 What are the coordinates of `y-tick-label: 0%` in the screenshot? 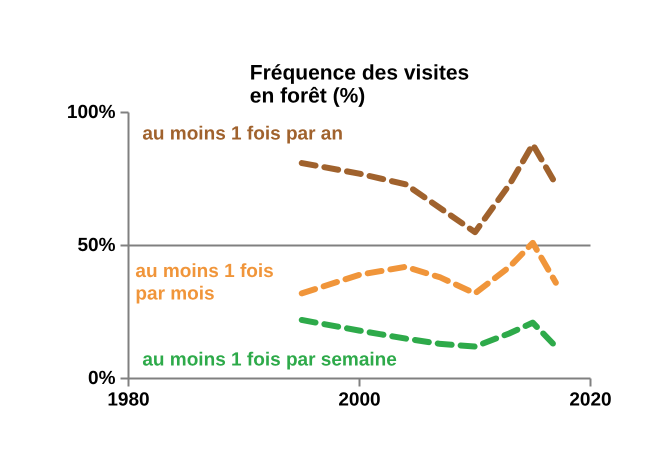 It's located at (102, 378).